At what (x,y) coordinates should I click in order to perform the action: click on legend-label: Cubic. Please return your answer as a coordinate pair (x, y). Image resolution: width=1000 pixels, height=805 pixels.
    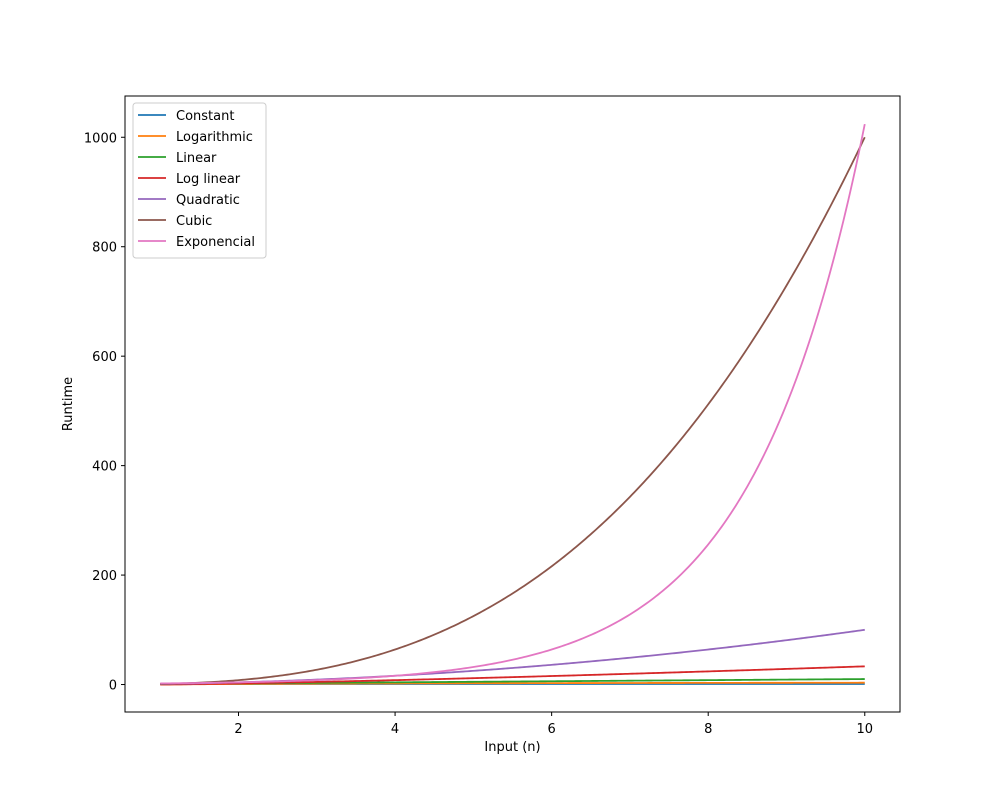
    Looking at the image, I should click on (194, 221).